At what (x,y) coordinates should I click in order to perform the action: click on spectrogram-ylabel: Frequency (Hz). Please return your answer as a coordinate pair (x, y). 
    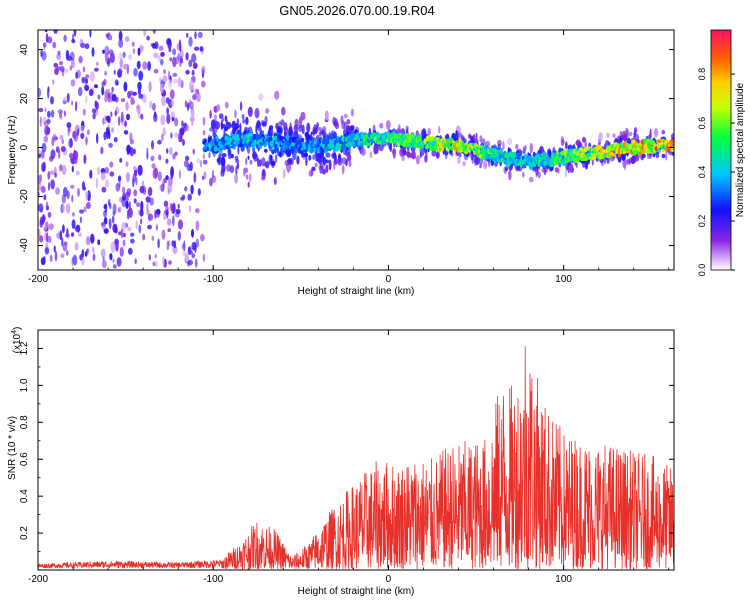
    Looking at the image, I should click on (12, 150).